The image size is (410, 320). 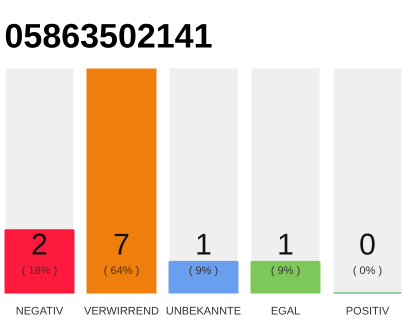 What do you see at coordinates (121, 245) in the screenshot?
I see `annotation: 7` at bounding box center [121, 245].